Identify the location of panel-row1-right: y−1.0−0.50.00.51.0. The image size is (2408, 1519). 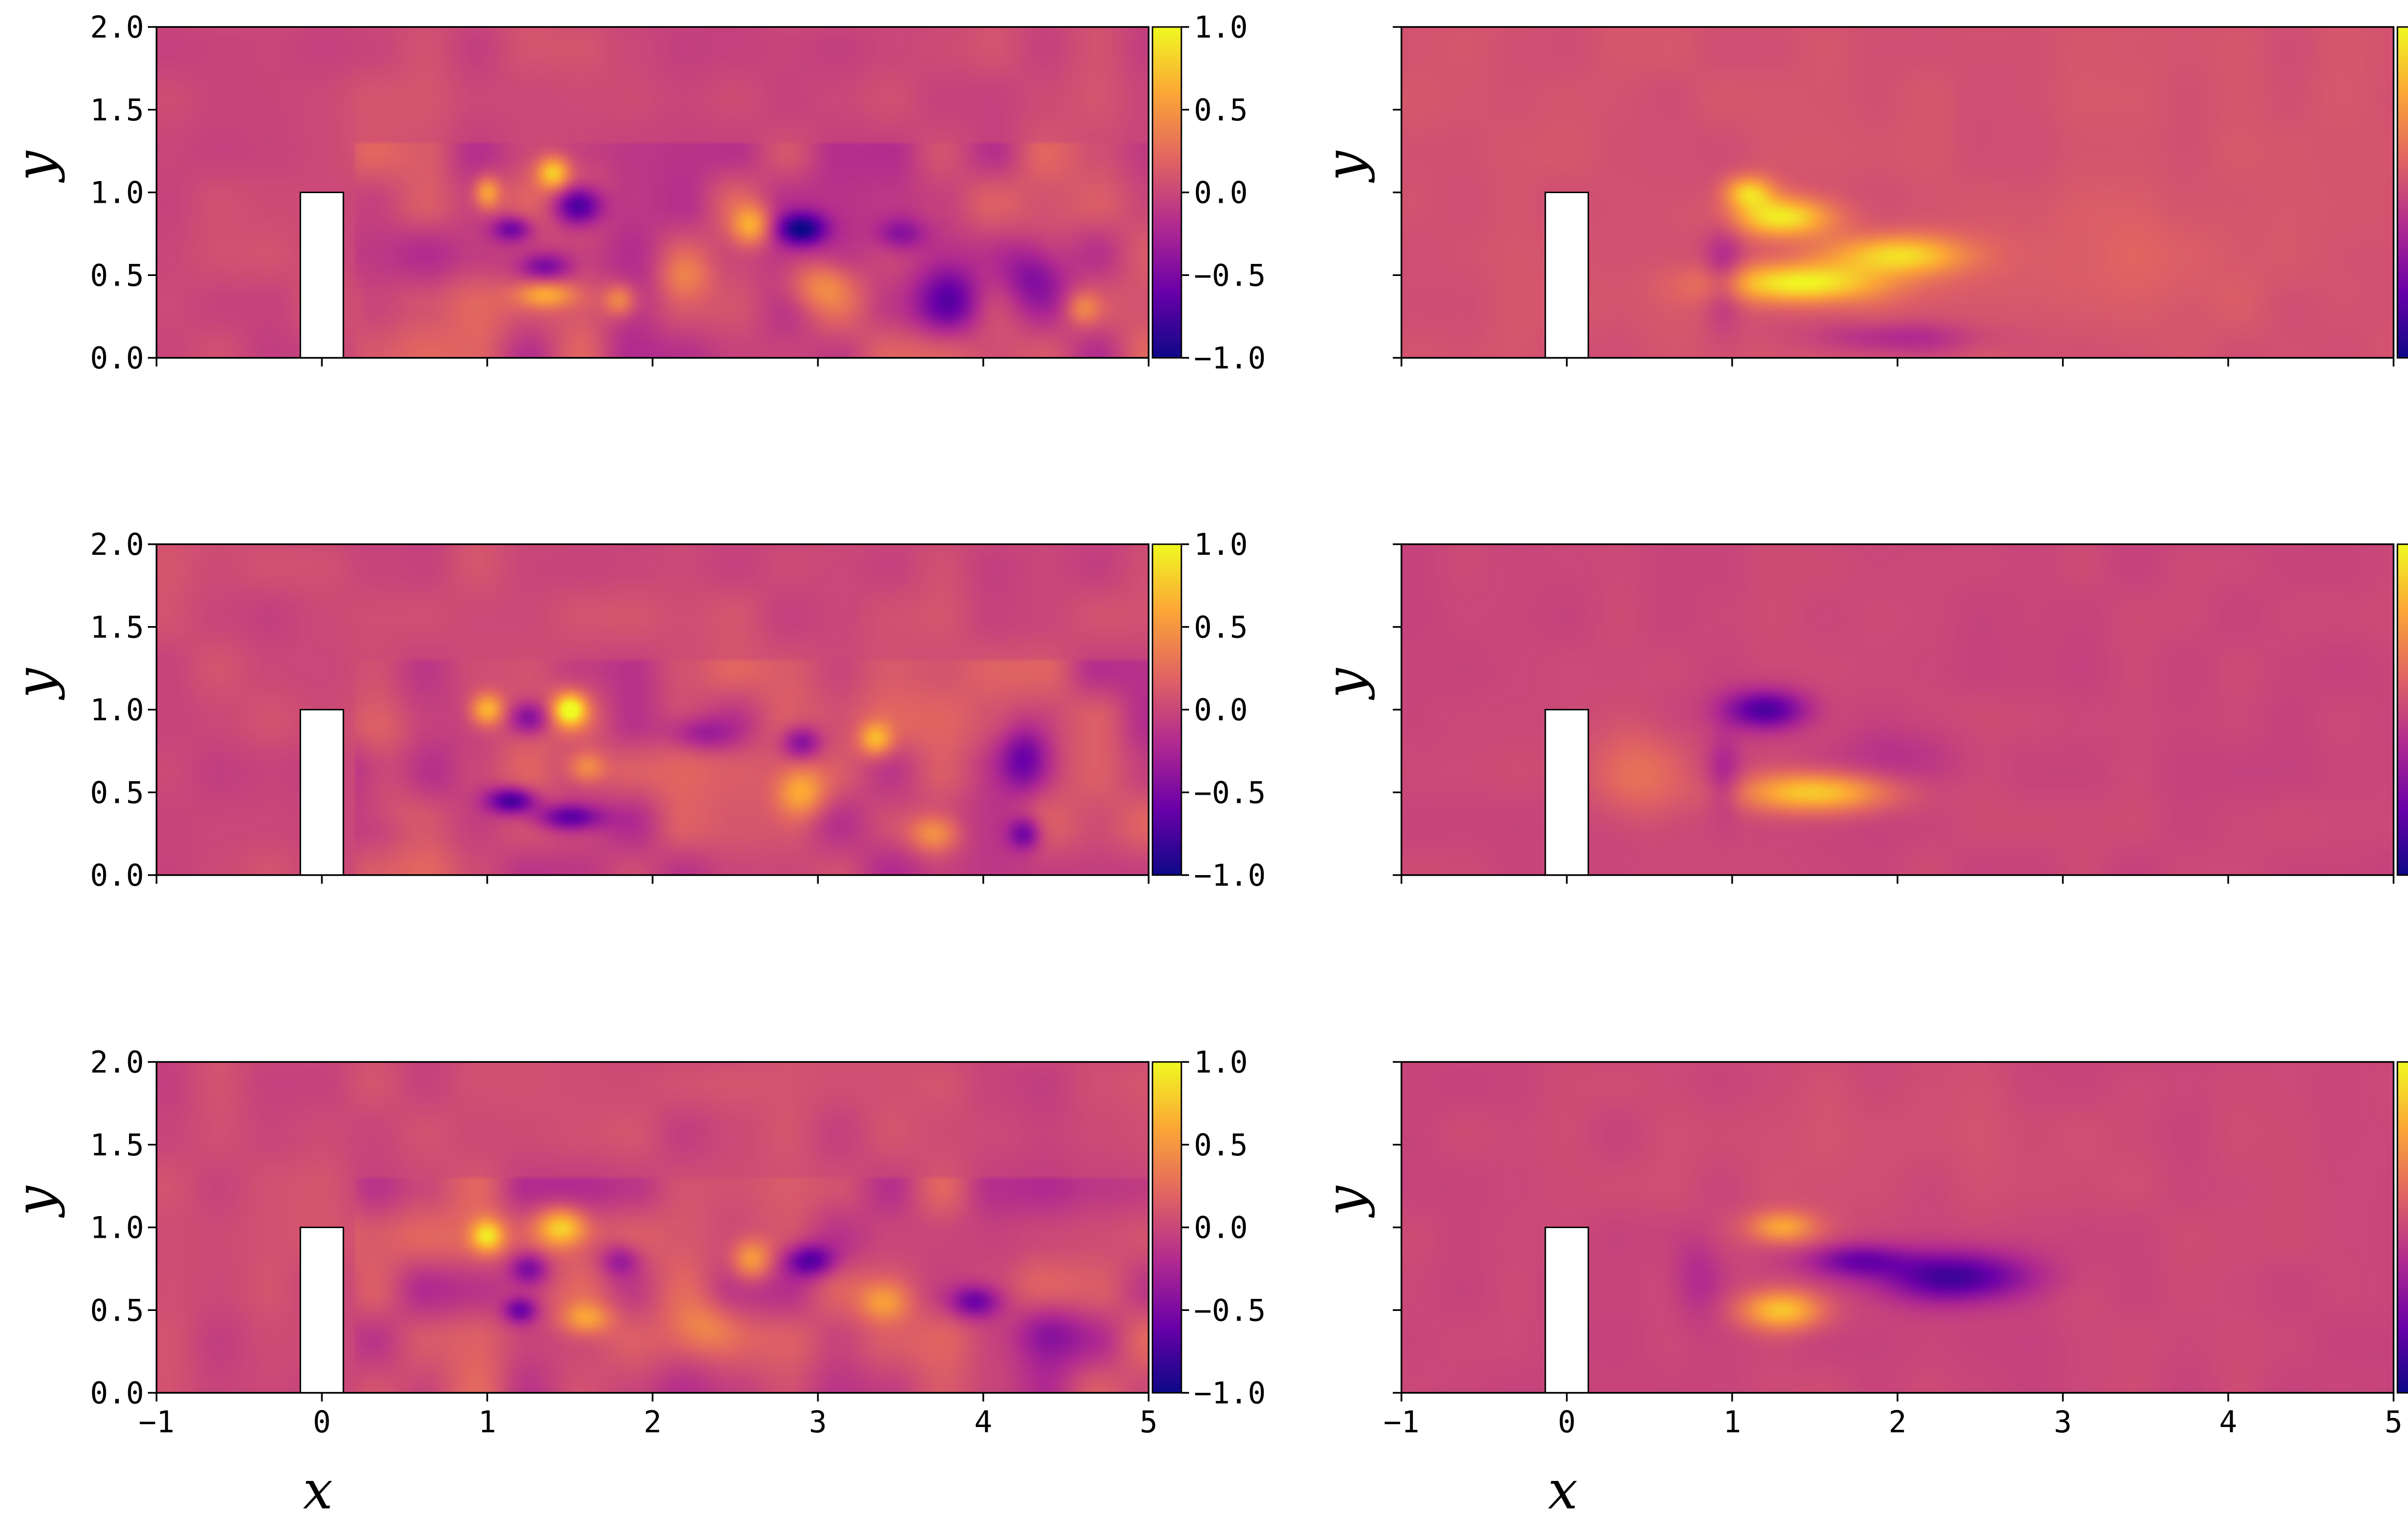
(1861, 196).